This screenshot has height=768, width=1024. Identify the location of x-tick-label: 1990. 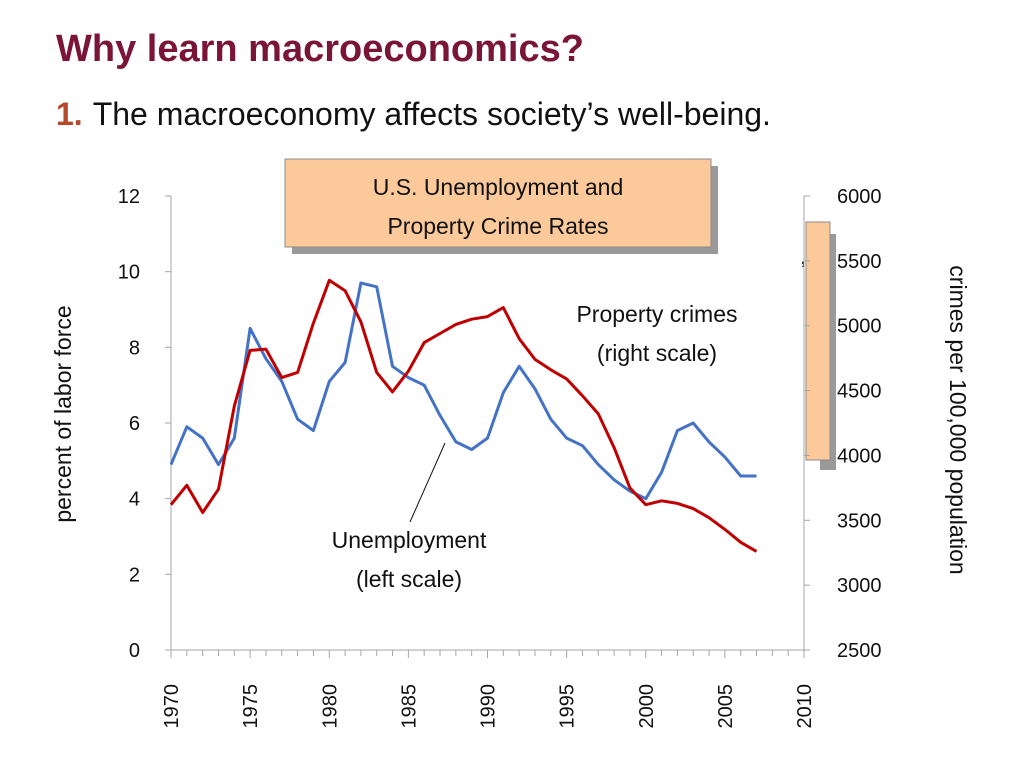
(489, 706).